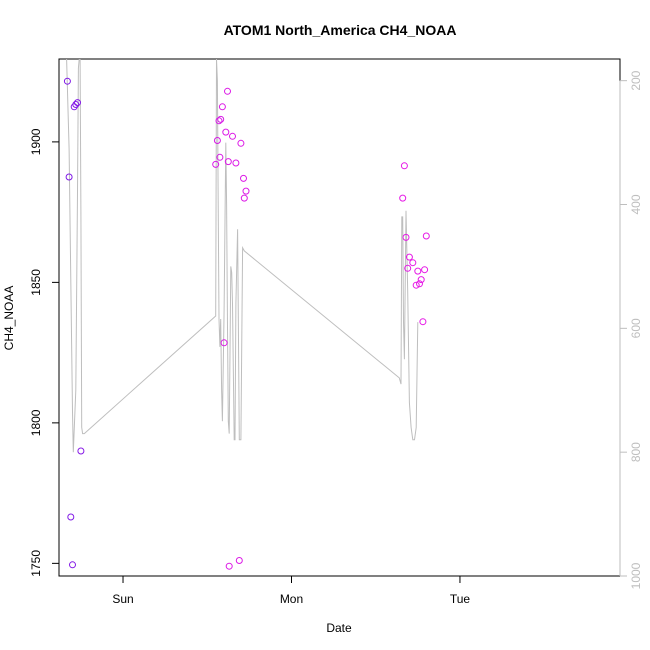 The image size is (650, 650). I want to click on x-axis-label: Date, so click(339, 628).